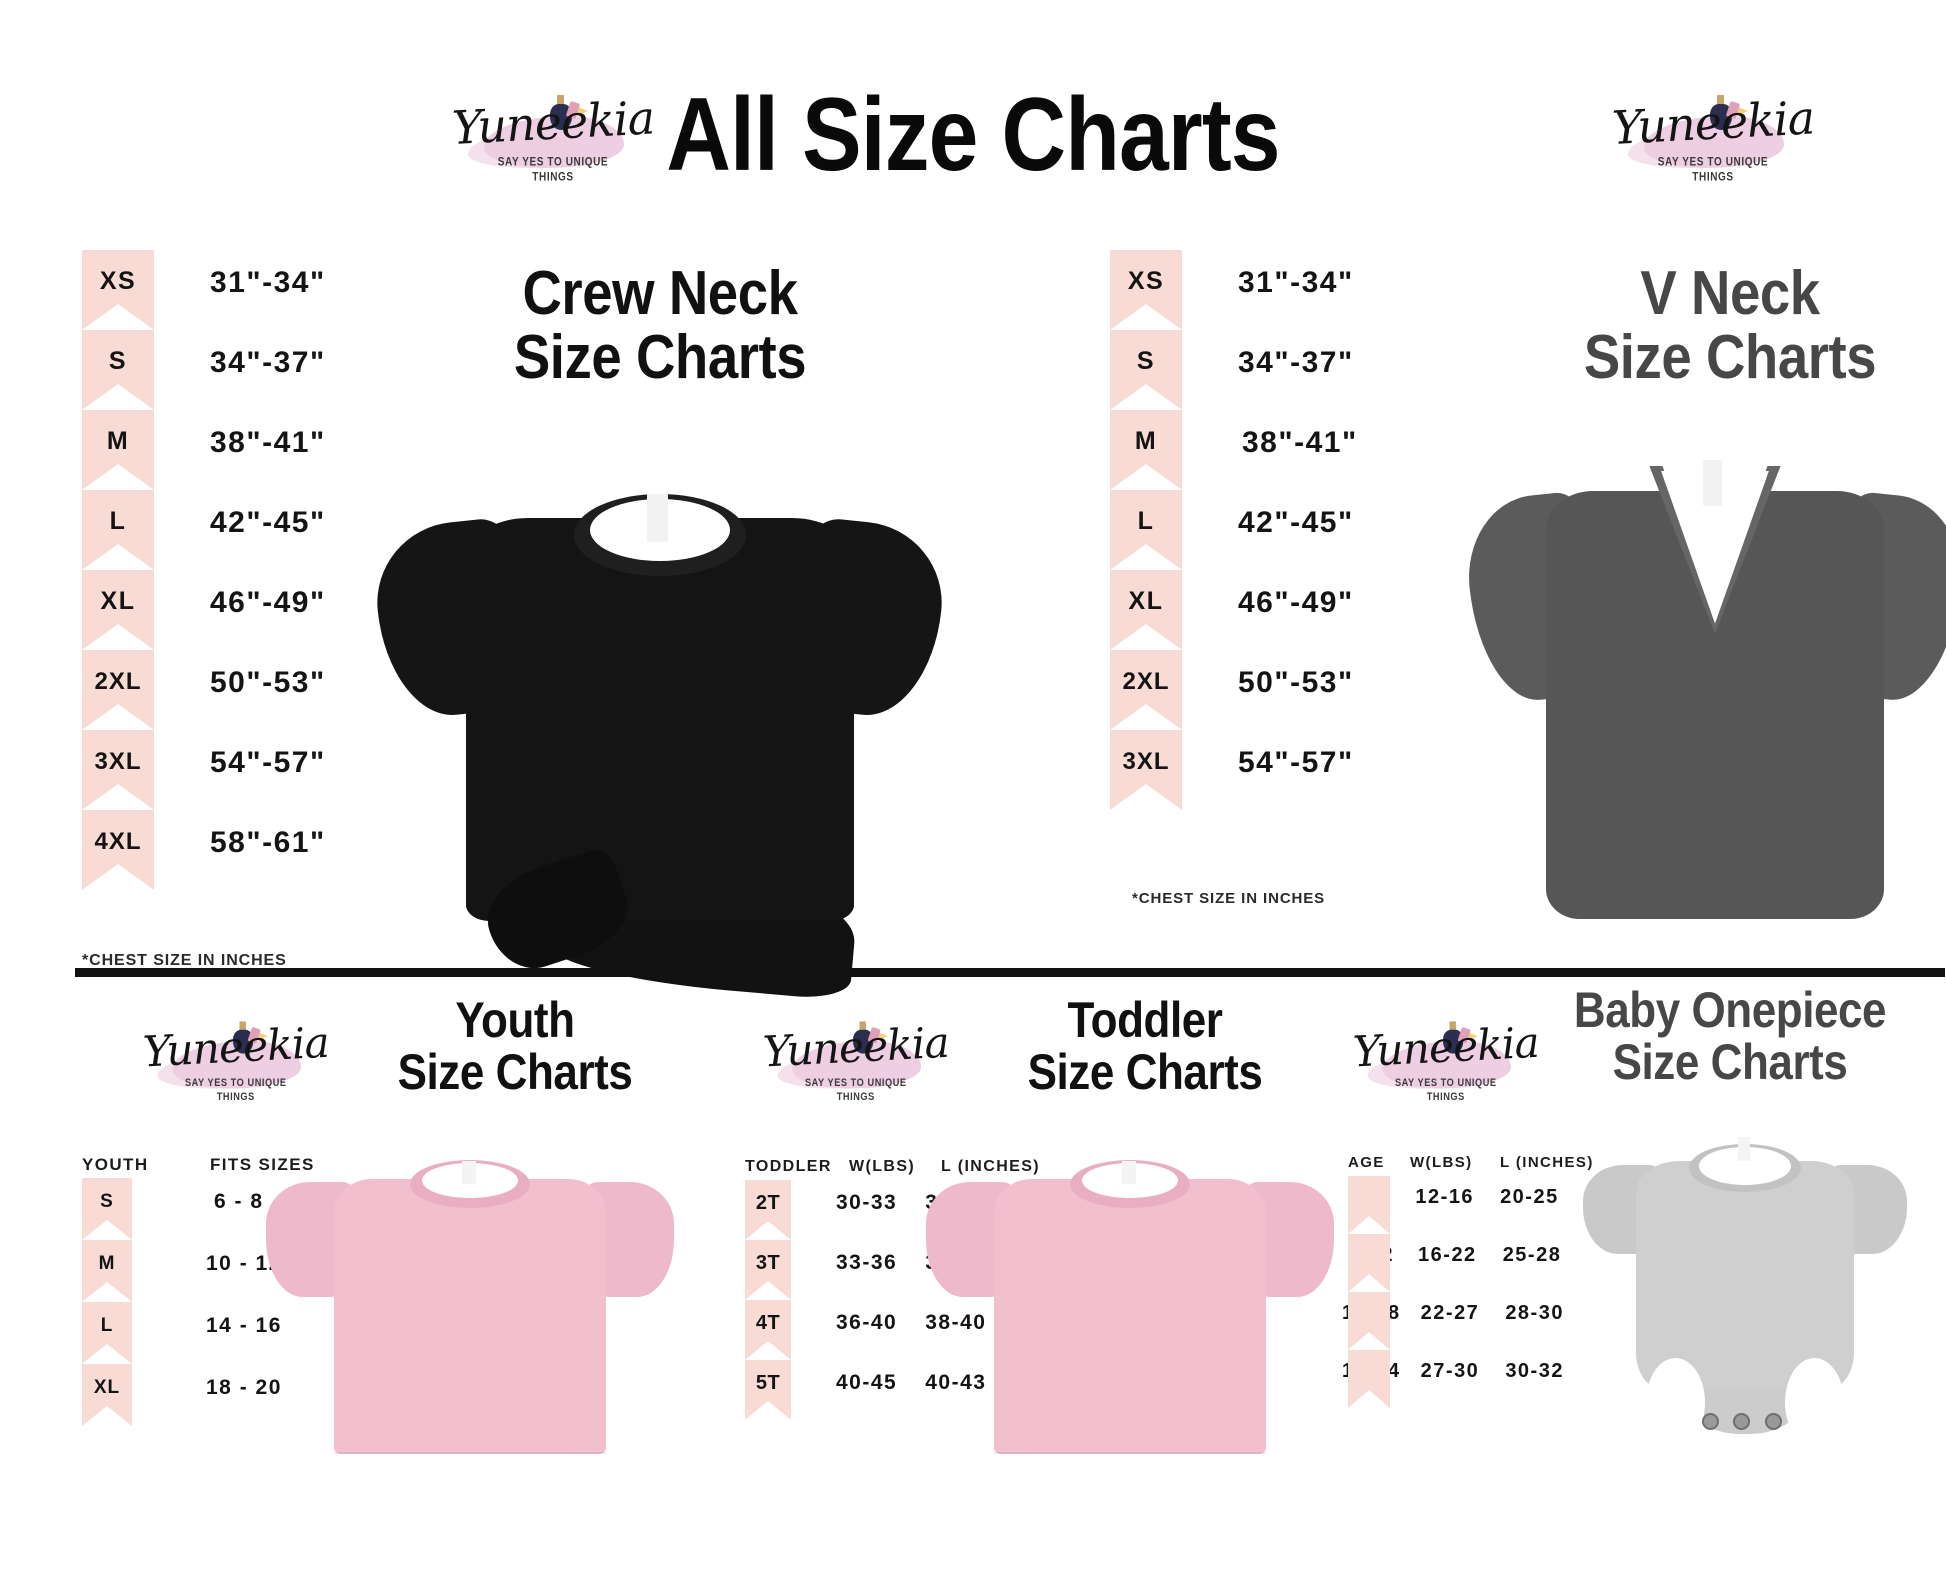 This screenshot has height=1592, width=1946. Describe the element at coordinates (515, 1072) in the screenshot. I see `youth-heading-line2: Size Charts` at that location.